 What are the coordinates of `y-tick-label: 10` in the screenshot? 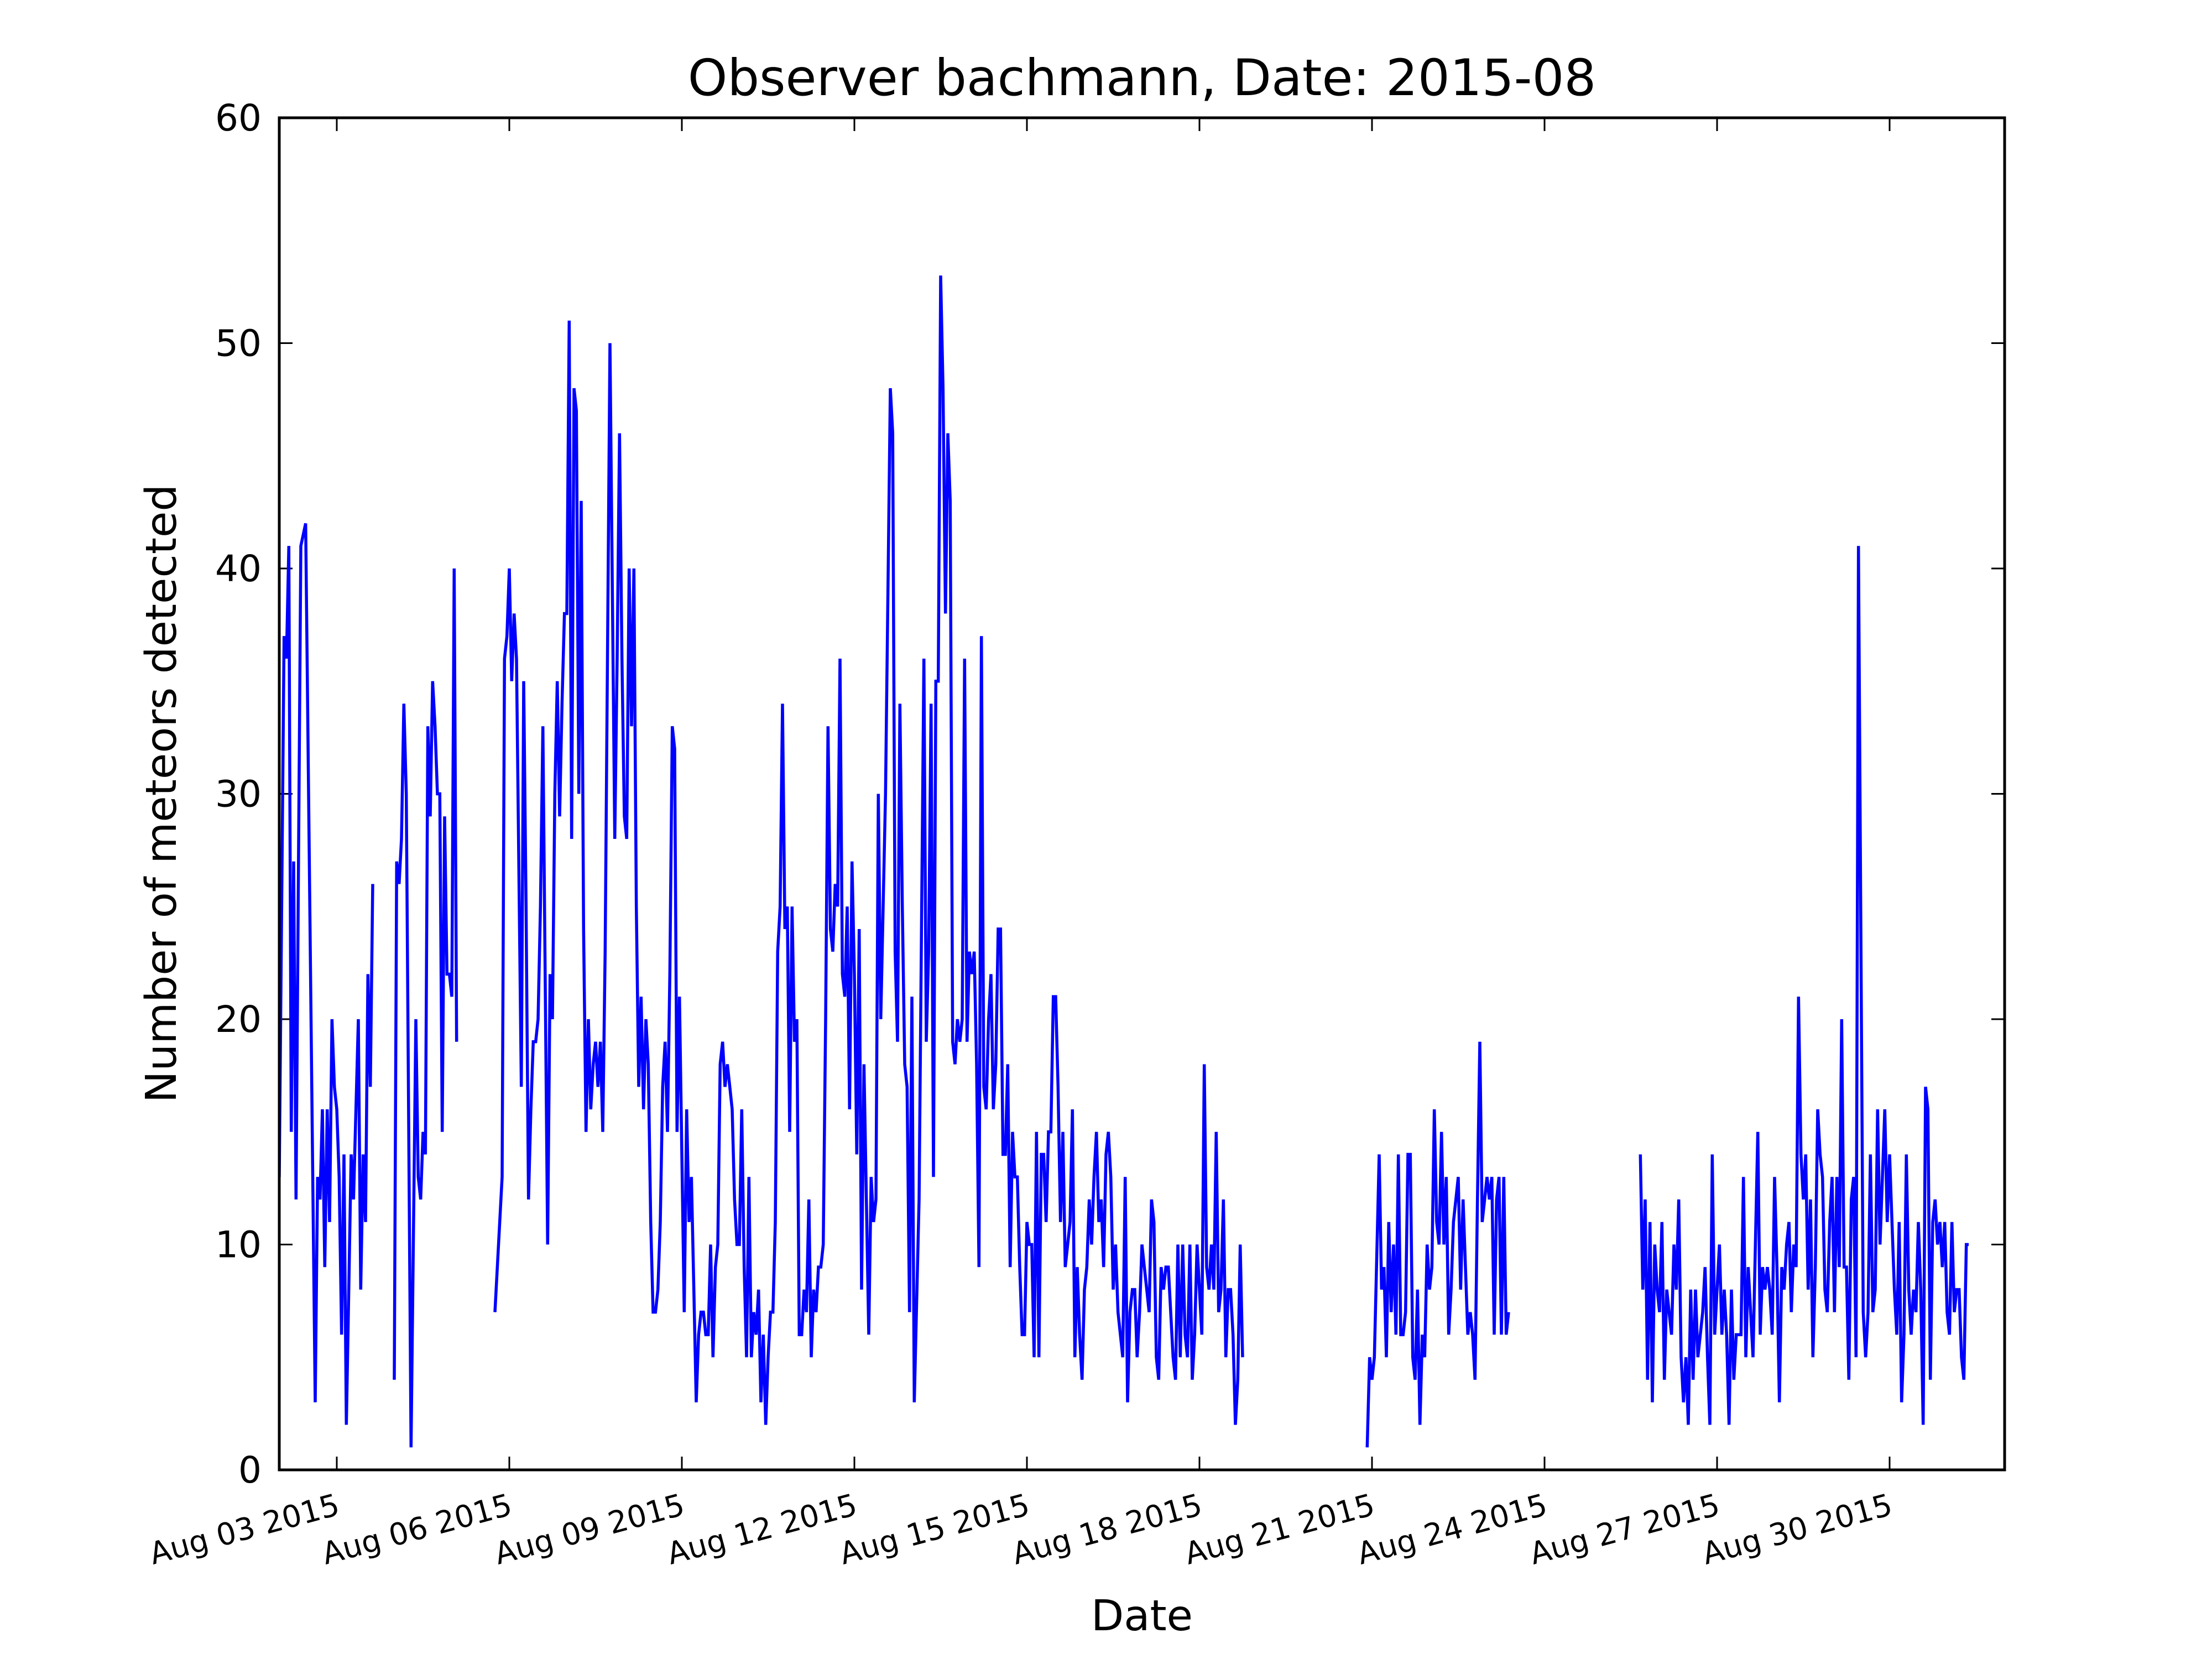 It's located at (239, 1245).